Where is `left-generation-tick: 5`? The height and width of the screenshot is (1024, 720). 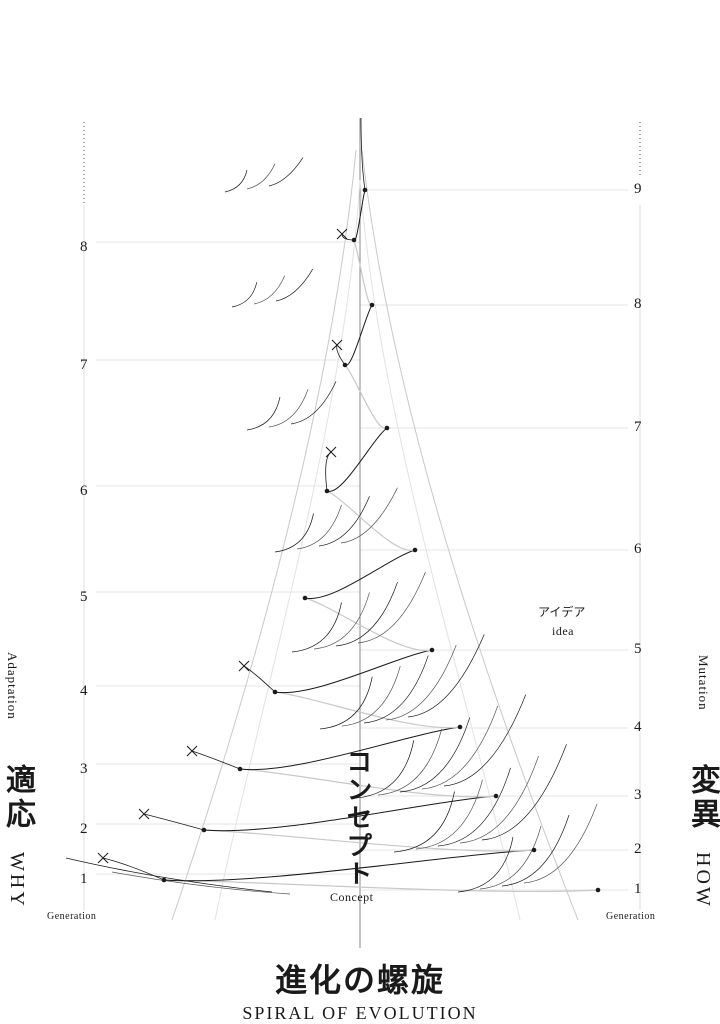
left-generation-tick: 5 is located at coordinates (84, 597).